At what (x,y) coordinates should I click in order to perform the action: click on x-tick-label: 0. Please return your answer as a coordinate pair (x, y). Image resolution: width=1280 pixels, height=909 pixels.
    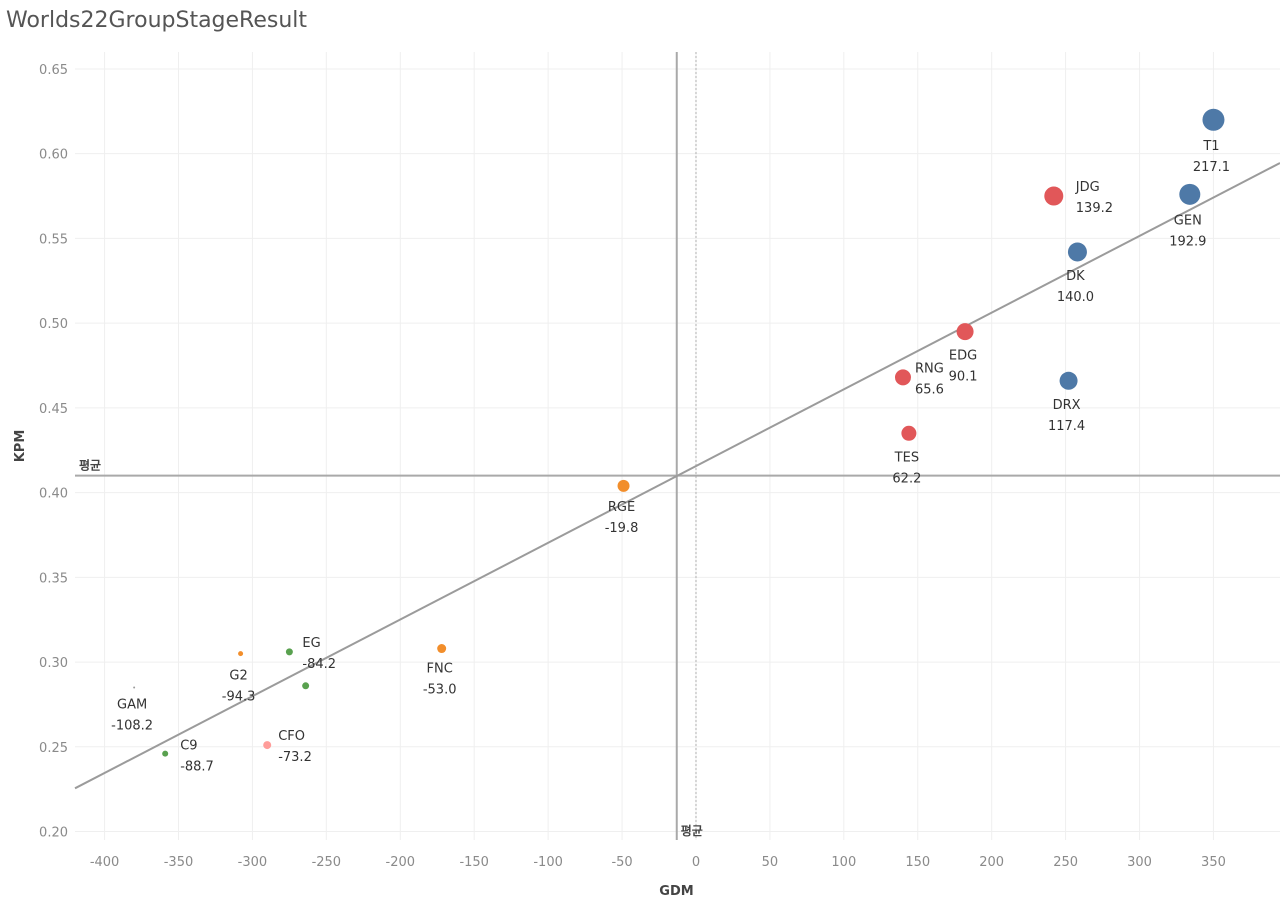
    Looking at the image, I should click on (696, 862).